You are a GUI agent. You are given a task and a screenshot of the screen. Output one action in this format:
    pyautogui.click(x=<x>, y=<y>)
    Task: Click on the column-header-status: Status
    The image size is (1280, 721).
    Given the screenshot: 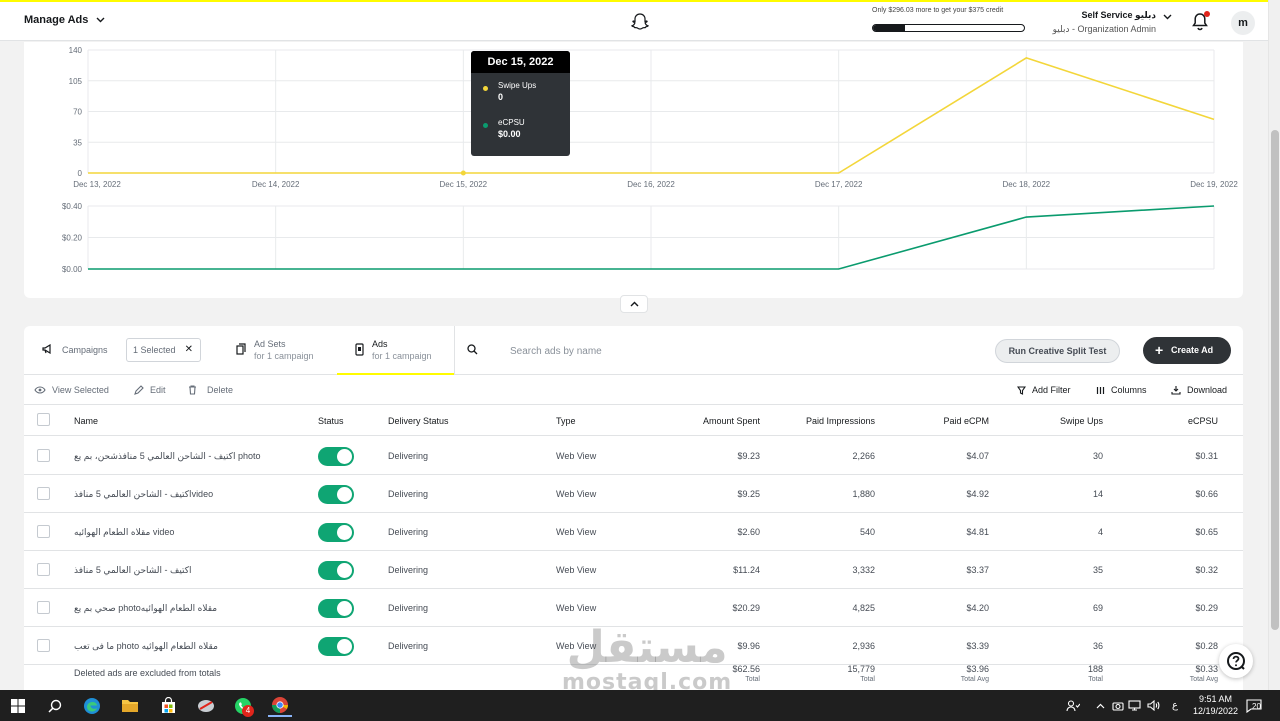 What is the action you would take?
    pyautogui.click(x=331, y=421)
    